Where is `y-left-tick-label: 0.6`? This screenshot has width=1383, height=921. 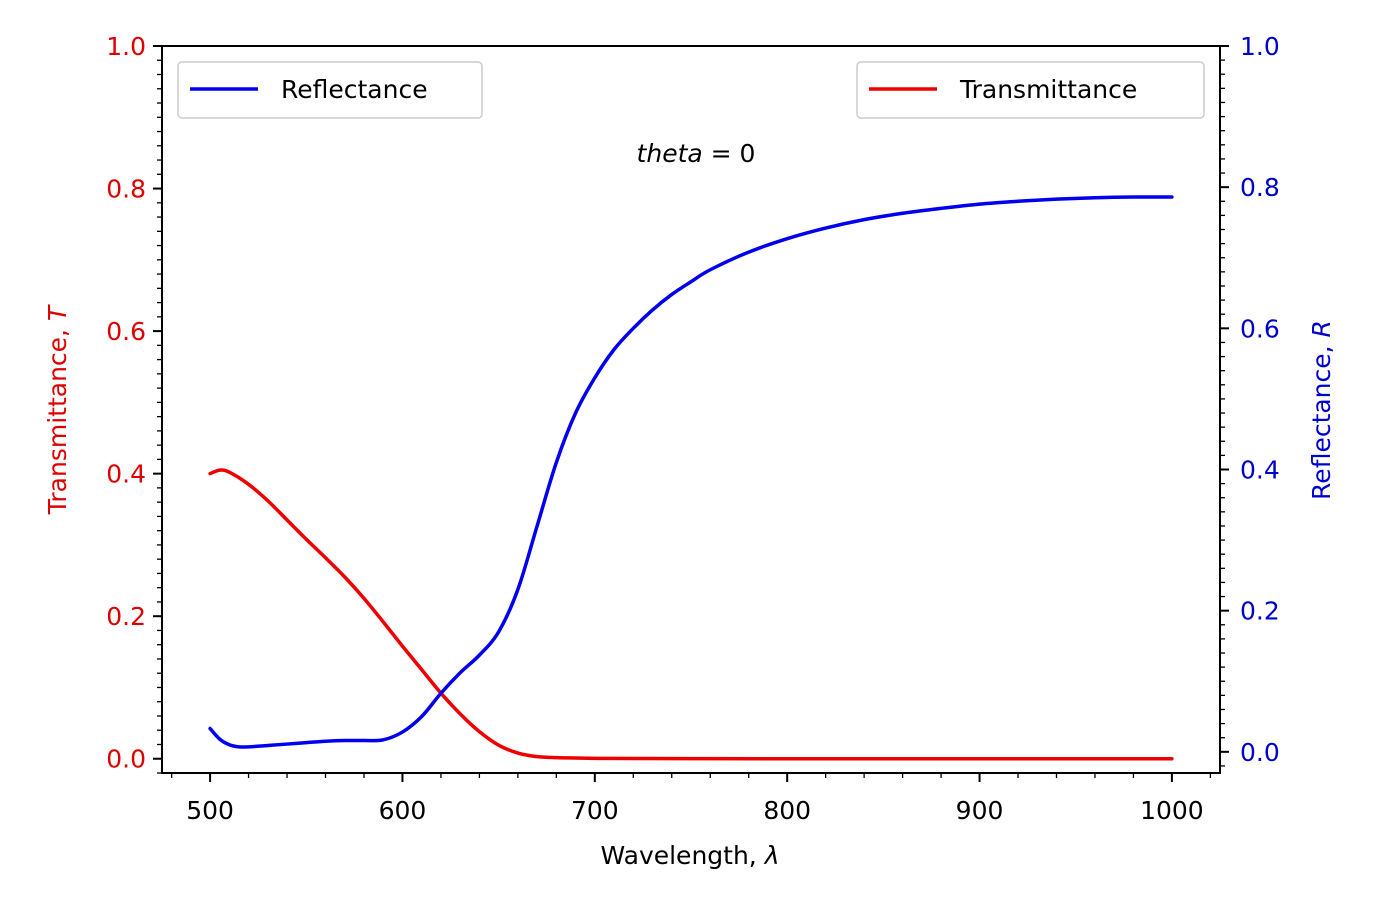
y-left-tick-label: 0.6 is located at coordinates (126, 331).